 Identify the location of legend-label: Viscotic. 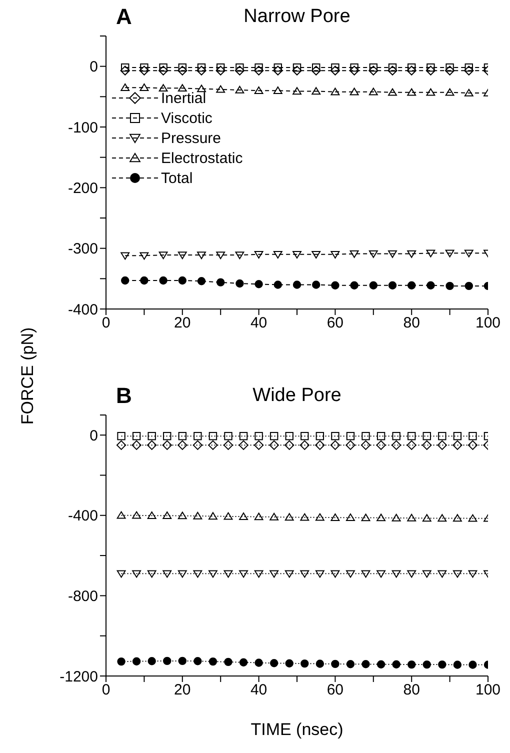
(186, 118).